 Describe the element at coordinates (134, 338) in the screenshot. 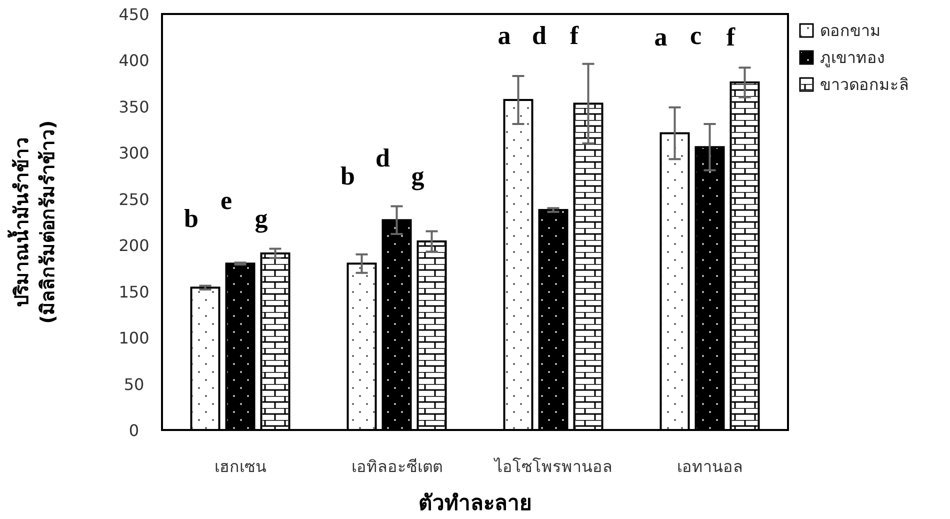

I see `y-tick-label: 100` at that location.